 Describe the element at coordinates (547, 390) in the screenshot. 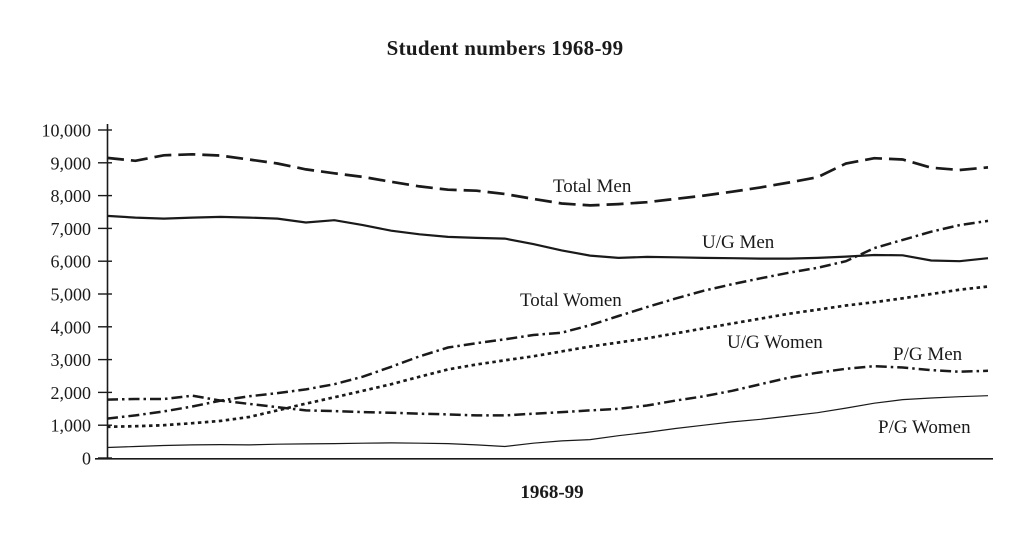

I see `series-line-pg-men` at that location.